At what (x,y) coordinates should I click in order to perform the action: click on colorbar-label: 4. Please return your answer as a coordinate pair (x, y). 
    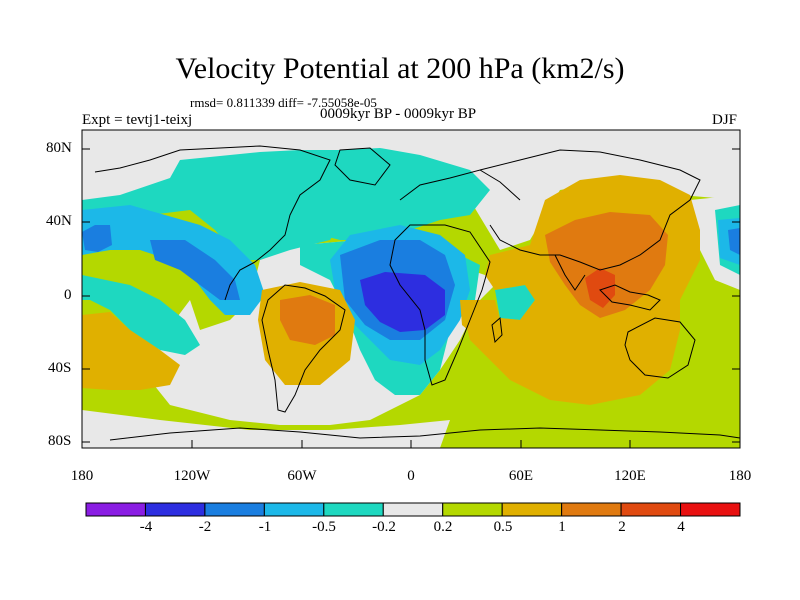
    Looking at the image, I should click on (681, 527).